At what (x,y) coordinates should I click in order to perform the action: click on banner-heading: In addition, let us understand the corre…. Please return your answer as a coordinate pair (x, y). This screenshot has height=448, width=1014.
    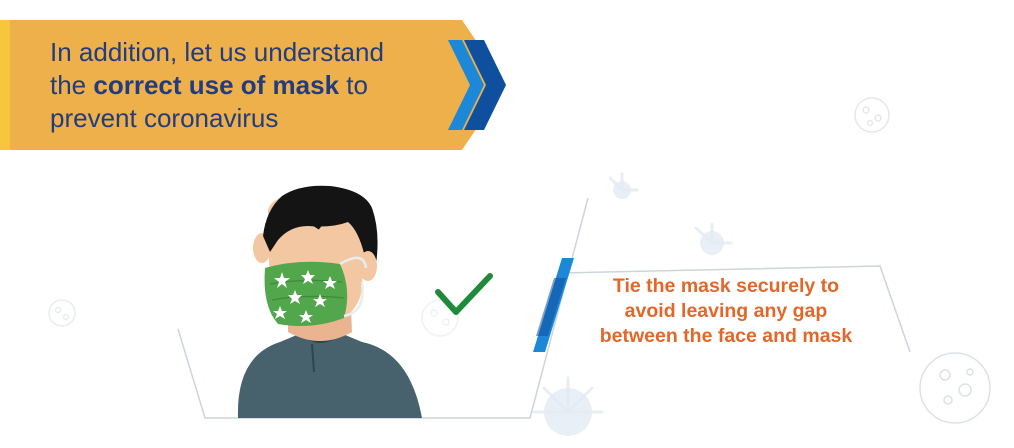
    Looking at the image, I should click on (250, 85).